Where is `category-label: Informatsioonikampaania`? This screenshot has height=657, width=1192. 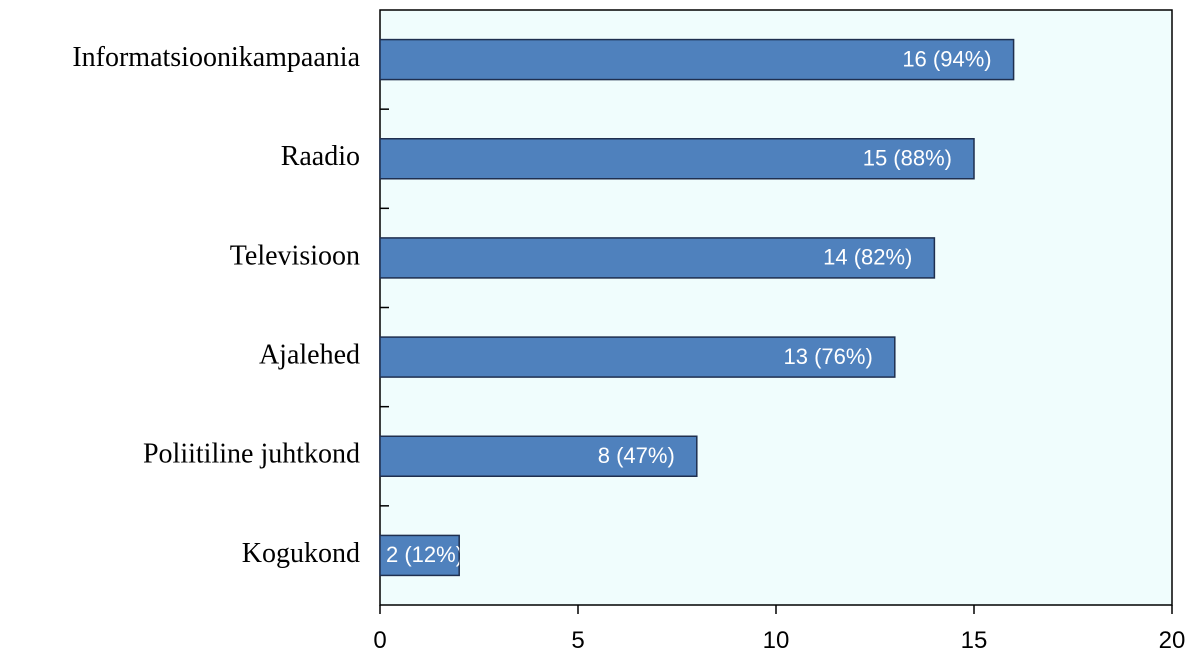
category-label: Informatsioonikampaania is located at coordinates (216, 57).